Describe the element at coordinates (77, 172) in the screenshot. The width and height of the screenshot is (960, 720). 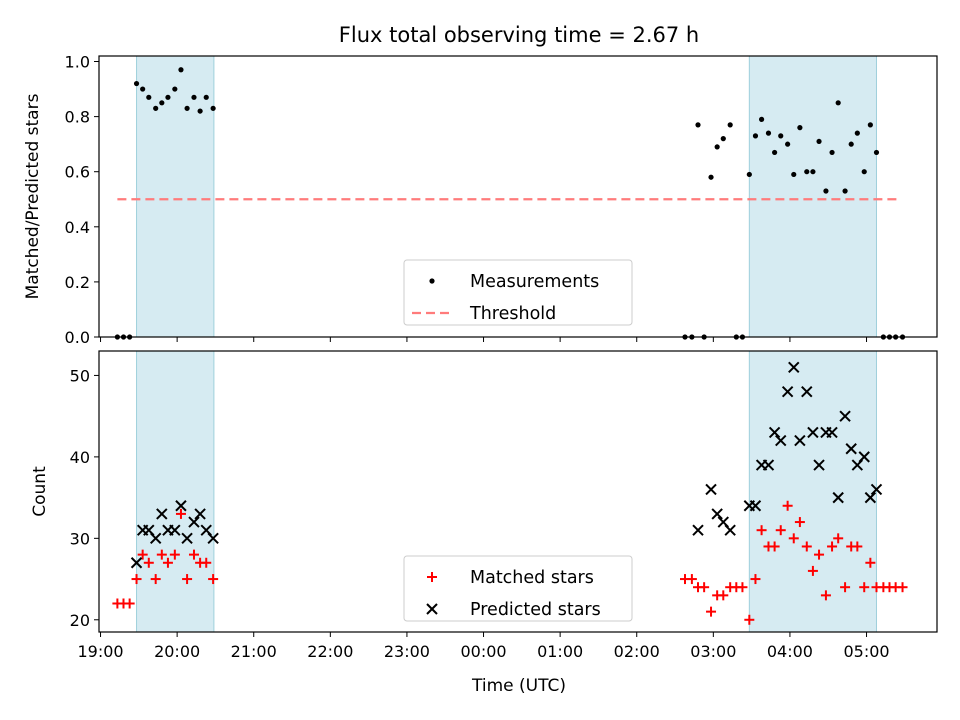
I see `top-y-tick-label: 0.6` at that location.